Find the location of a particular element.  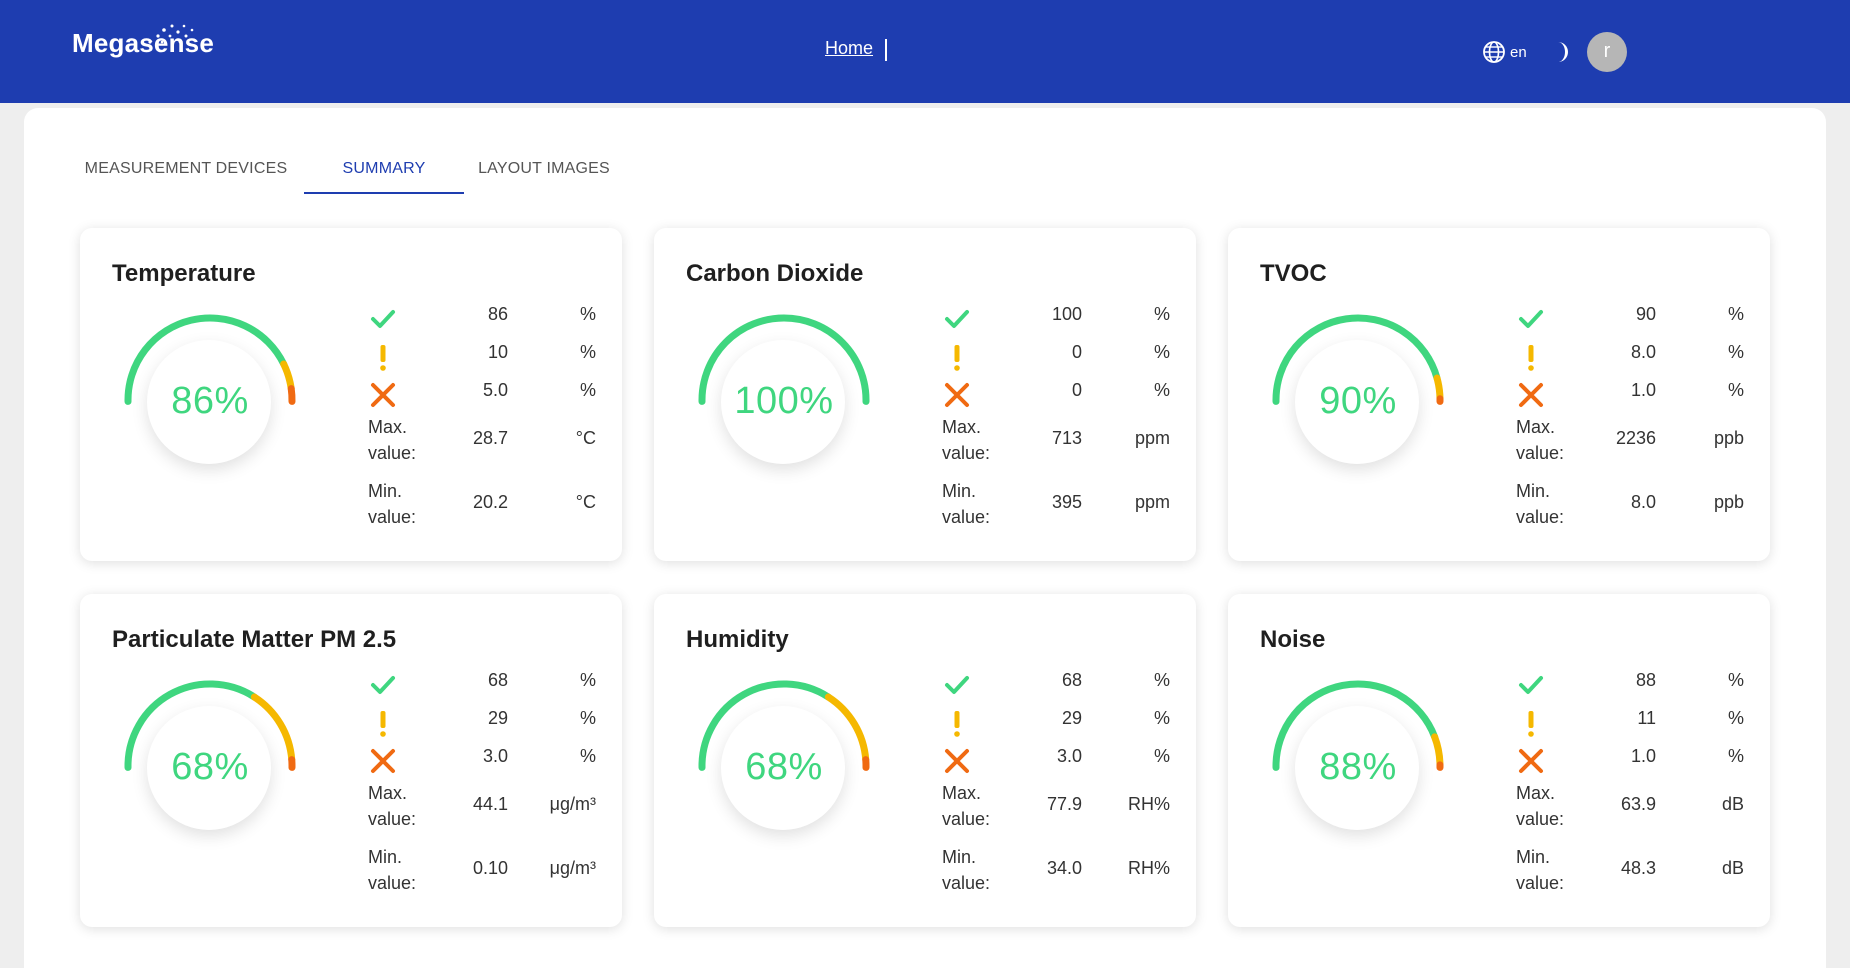

language-selector: en is located at coordinates (1504, 52).